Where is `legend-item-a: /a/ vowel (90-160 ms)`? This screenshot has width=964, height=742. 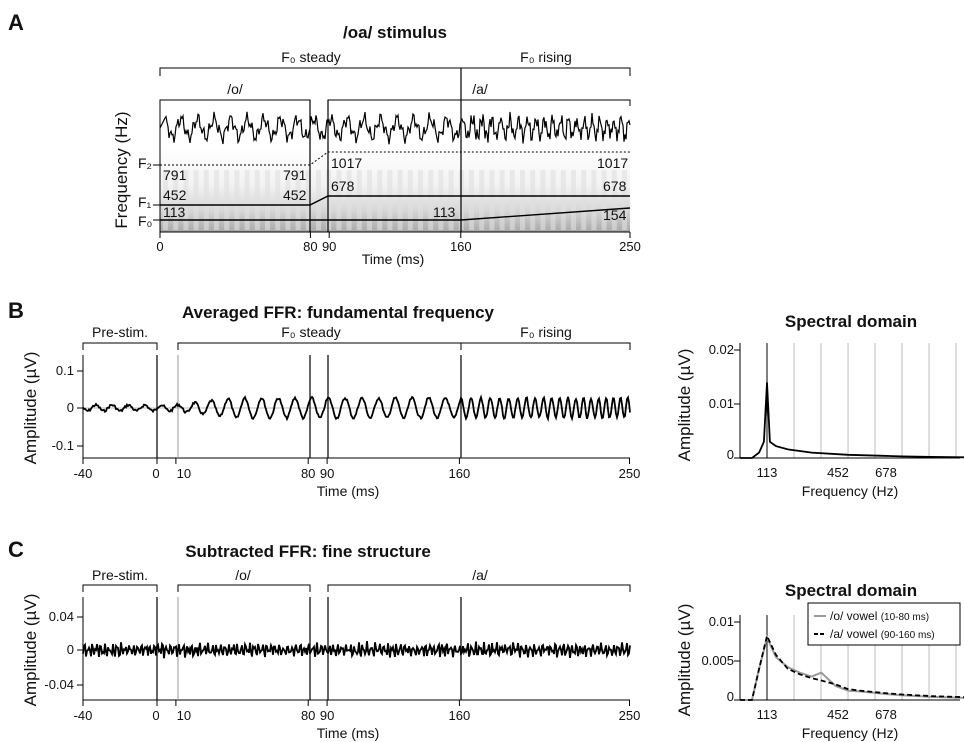 legend-item-a: /a/ vowel (90-160 ms) is located at coordinates (882, 634).